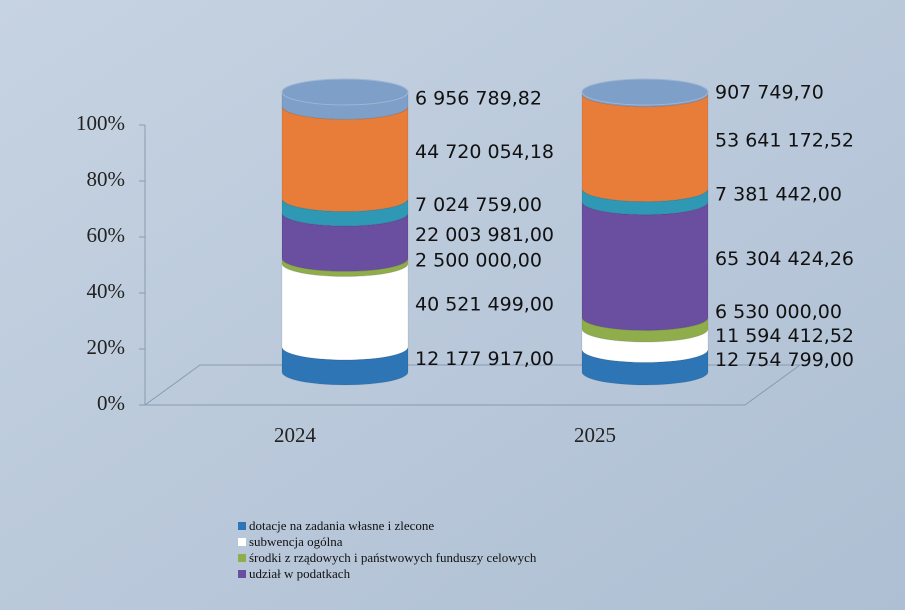 This screenshot has height=610, width=905. Describe the element at coordinates (106, 291) in the screenshot. I see `y-tick-label: 40%` at that location.